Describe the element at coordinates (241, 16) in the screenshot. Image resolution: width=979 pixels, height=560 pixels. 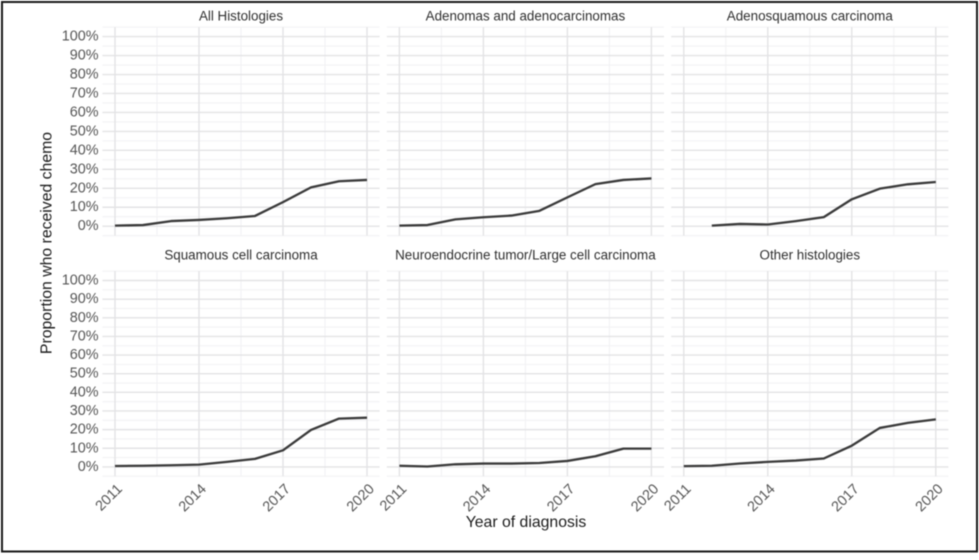
I see `svg-text: All Histologies` at that location.